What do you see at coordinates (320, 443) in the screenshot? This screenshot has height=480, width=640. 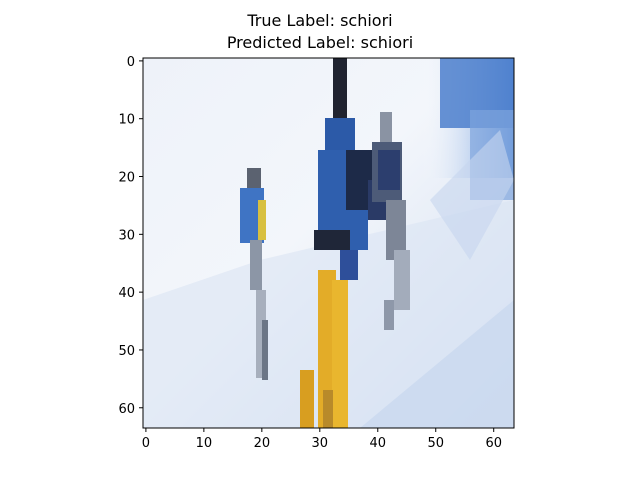 I see `x-tick-label: 30` at bounding box center [320, 443].